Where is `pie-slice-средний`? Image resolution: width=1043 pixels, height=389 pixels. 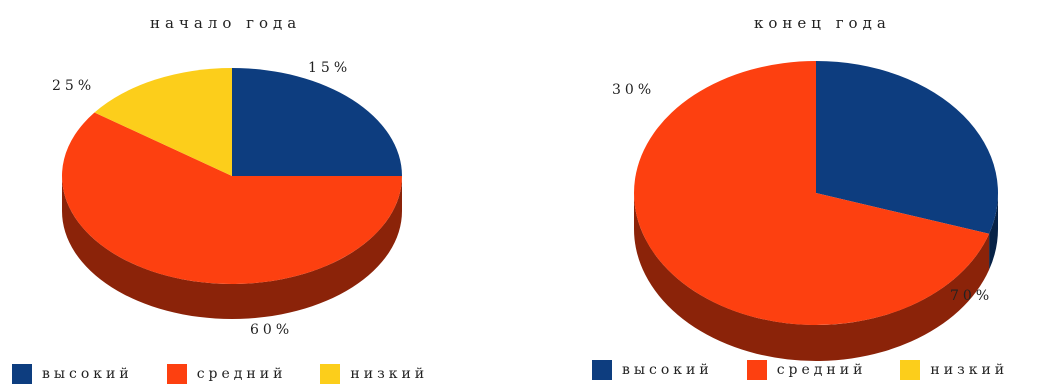
pie-slice-средний is located at coordinates (232, 198).